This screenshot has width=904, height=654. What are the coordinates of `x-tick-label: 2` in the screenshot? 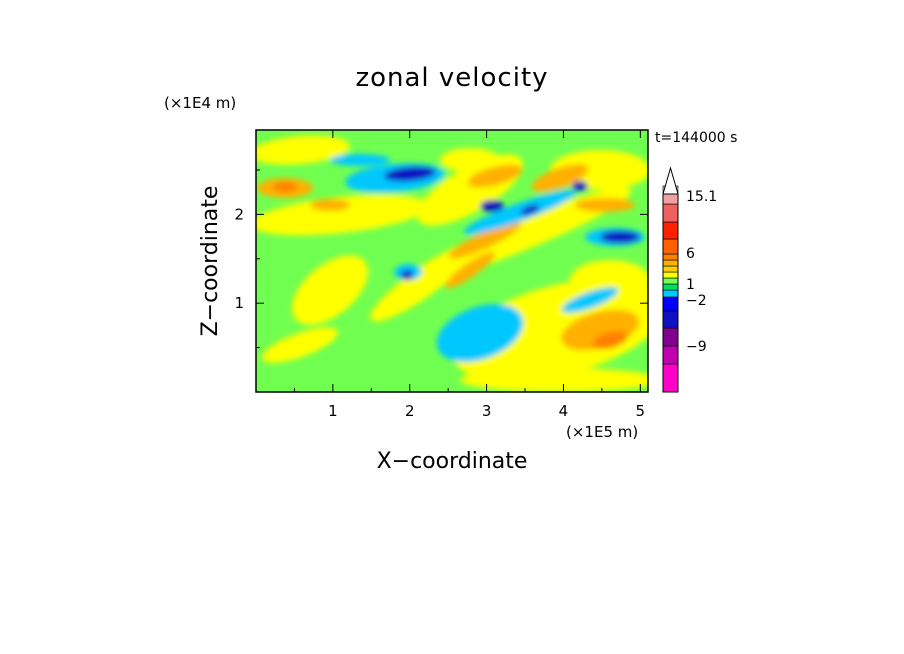 It's located at (410, 411).